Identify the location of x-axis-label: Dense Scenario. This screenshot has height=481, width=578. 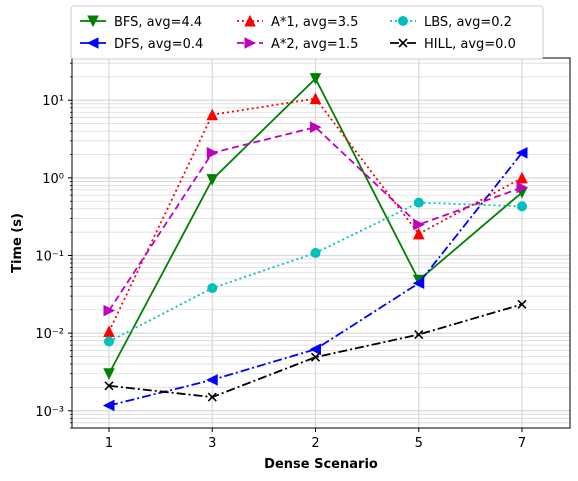
(321, 464).